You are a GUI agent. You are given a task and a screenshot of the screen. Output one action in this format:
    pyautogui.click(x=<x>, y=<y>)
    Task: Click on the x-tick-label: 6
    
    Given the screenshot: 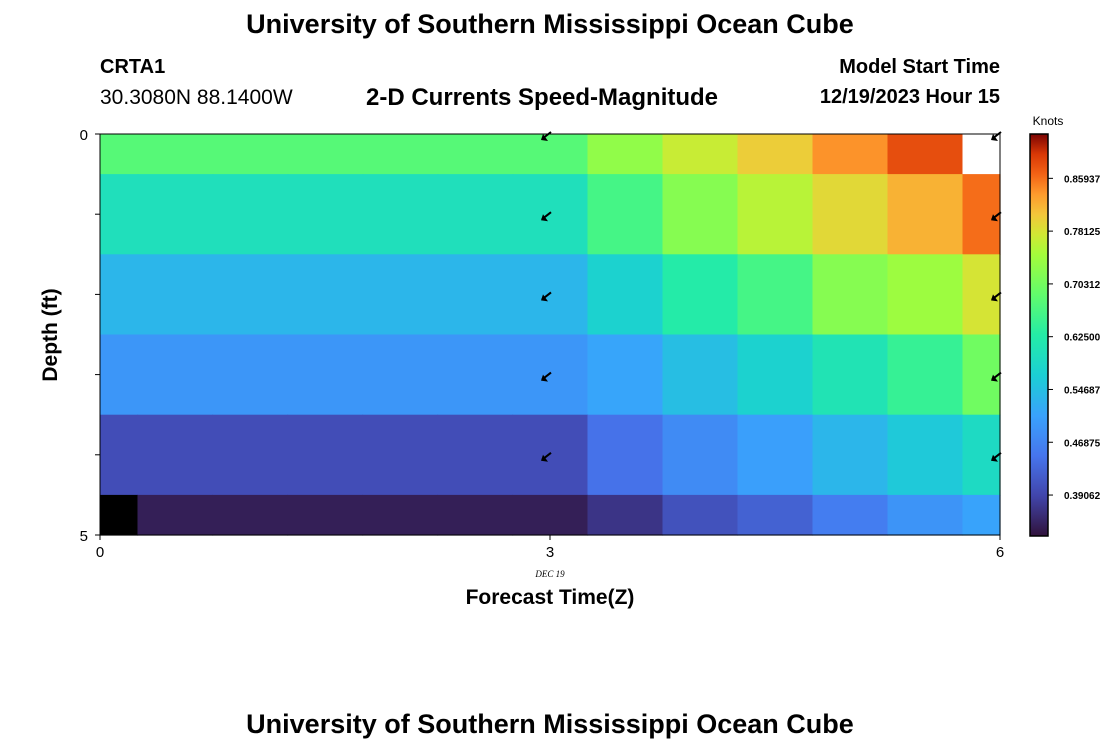 What is the action you would take?
    pyautogui.click(x=1000, y=552)
    